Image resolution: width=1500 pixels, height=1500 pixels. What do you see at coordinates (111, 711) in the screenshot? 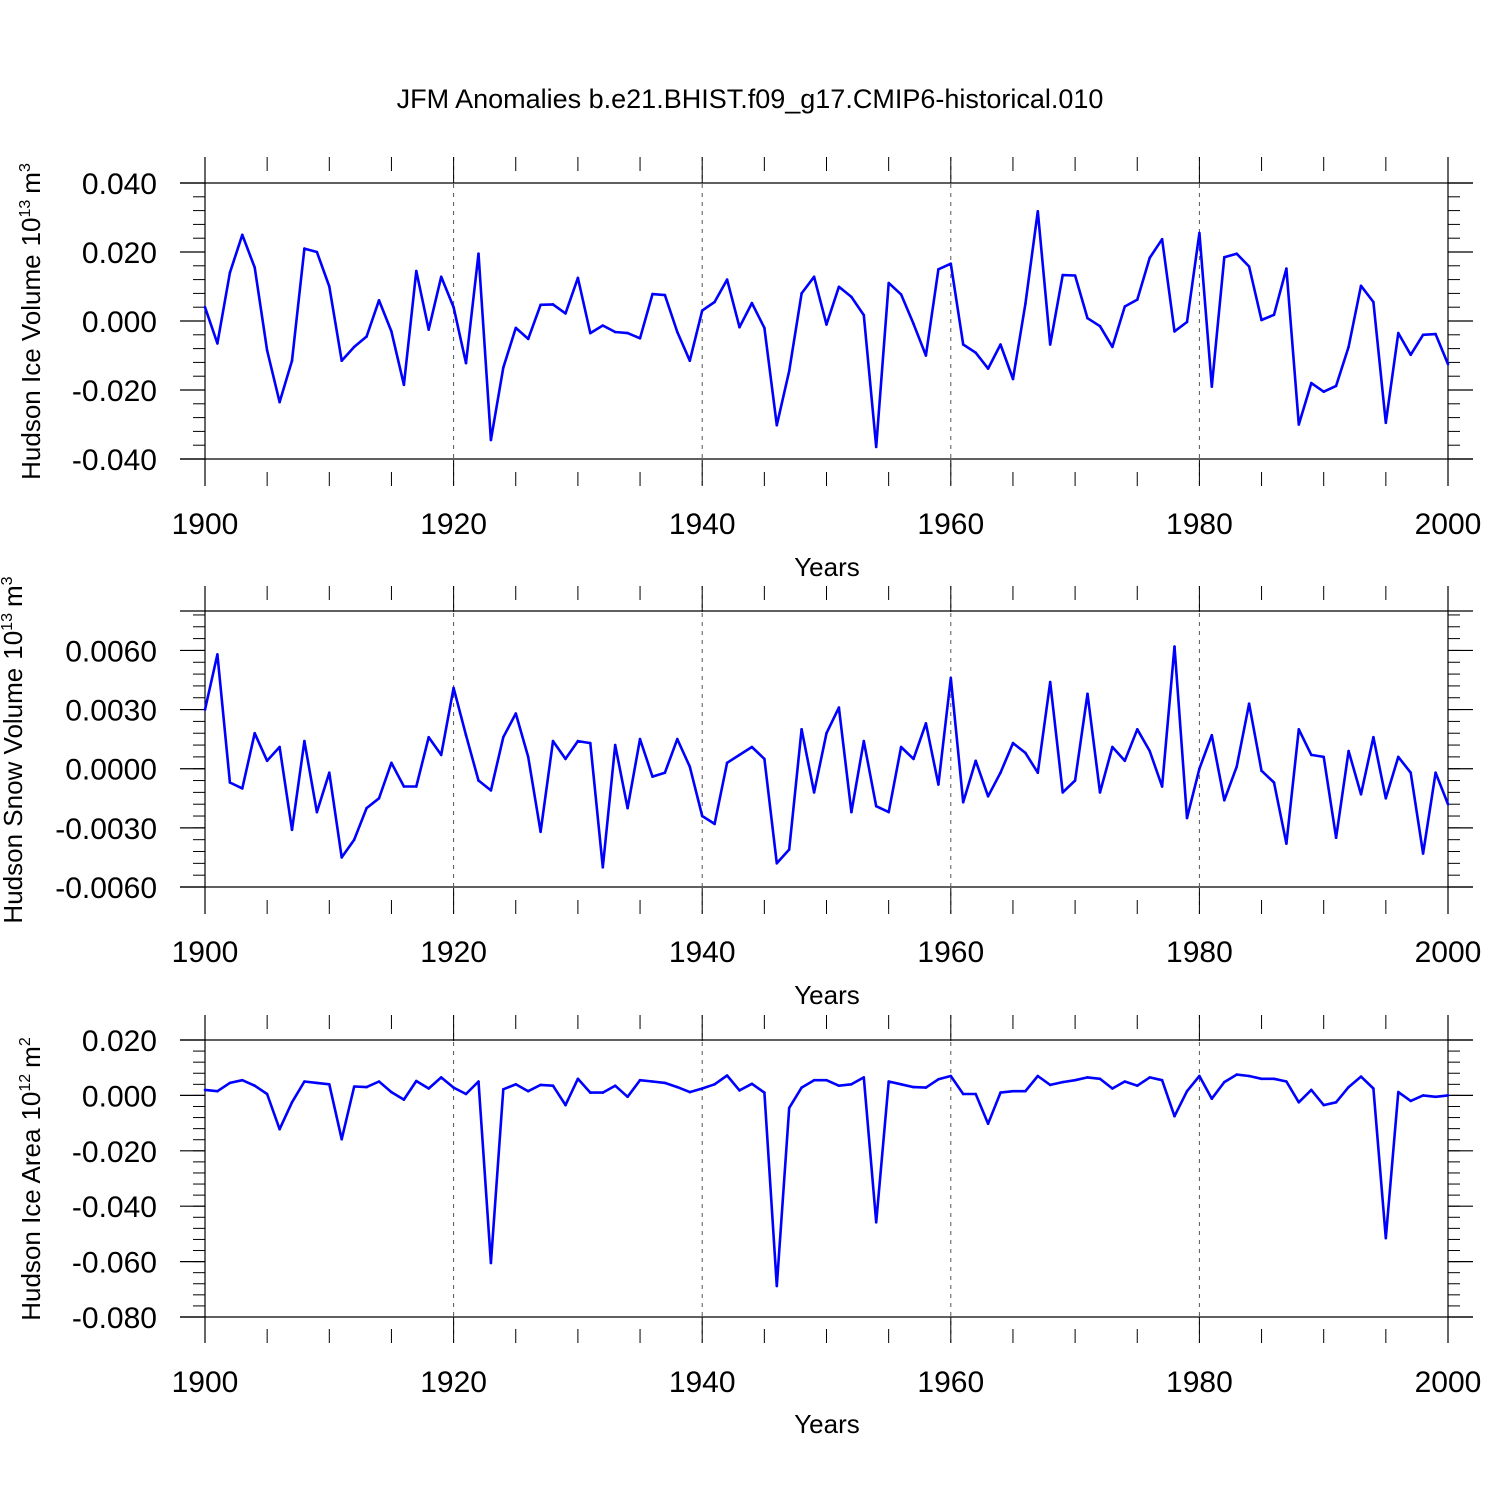
I see `ytick-label: 0.0030` at bounding box center [111, 711].